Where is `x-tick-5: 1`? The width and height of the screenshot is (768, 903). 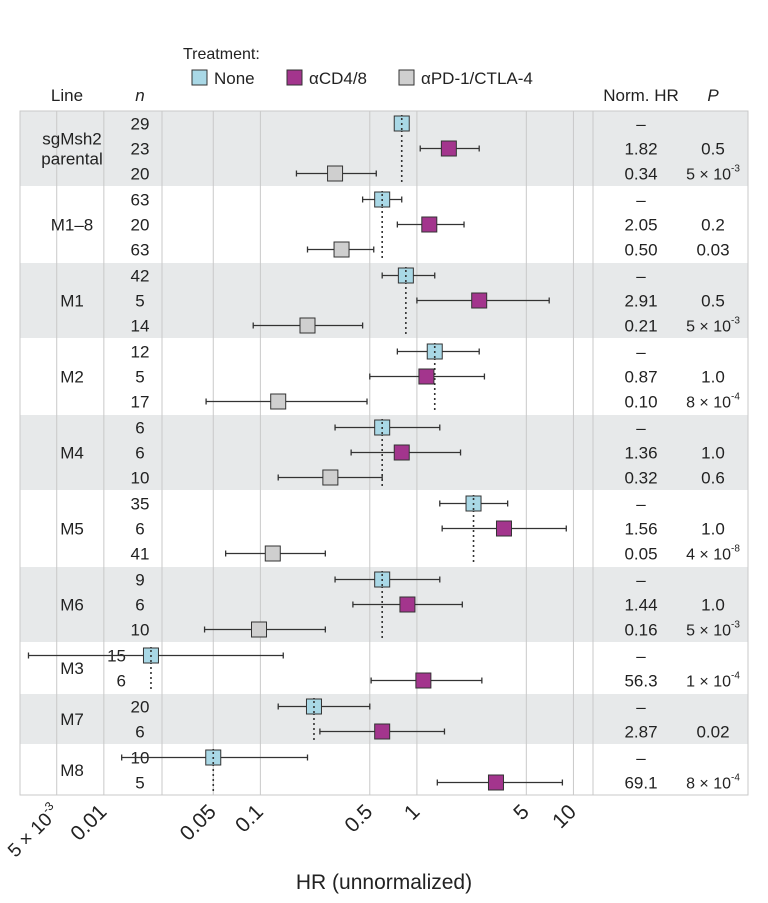
x-tick-5: 1 is located at coordinates (412, 812).